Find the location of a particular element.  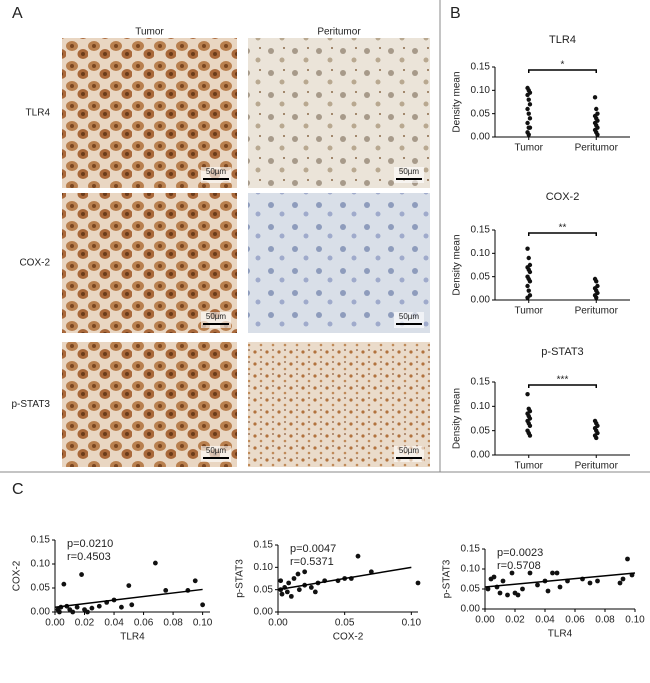

row-label: TLR4 is located at coordinates (38, 113).